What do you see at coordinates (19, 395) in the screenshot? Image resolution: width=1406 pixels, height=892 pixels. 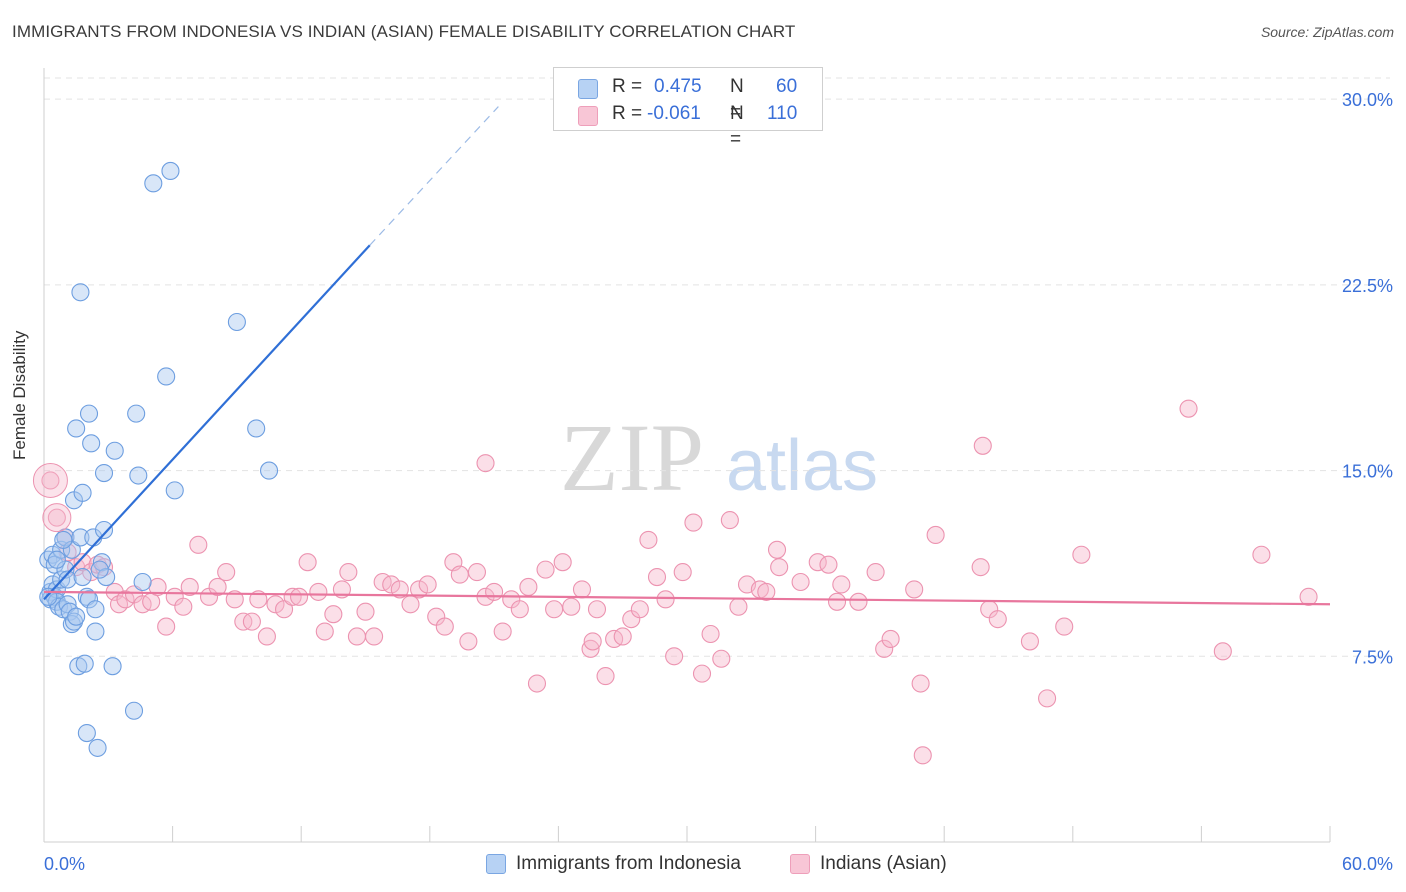 I see `y-axis-label: Female Disability` at bounding box center [19, 395].